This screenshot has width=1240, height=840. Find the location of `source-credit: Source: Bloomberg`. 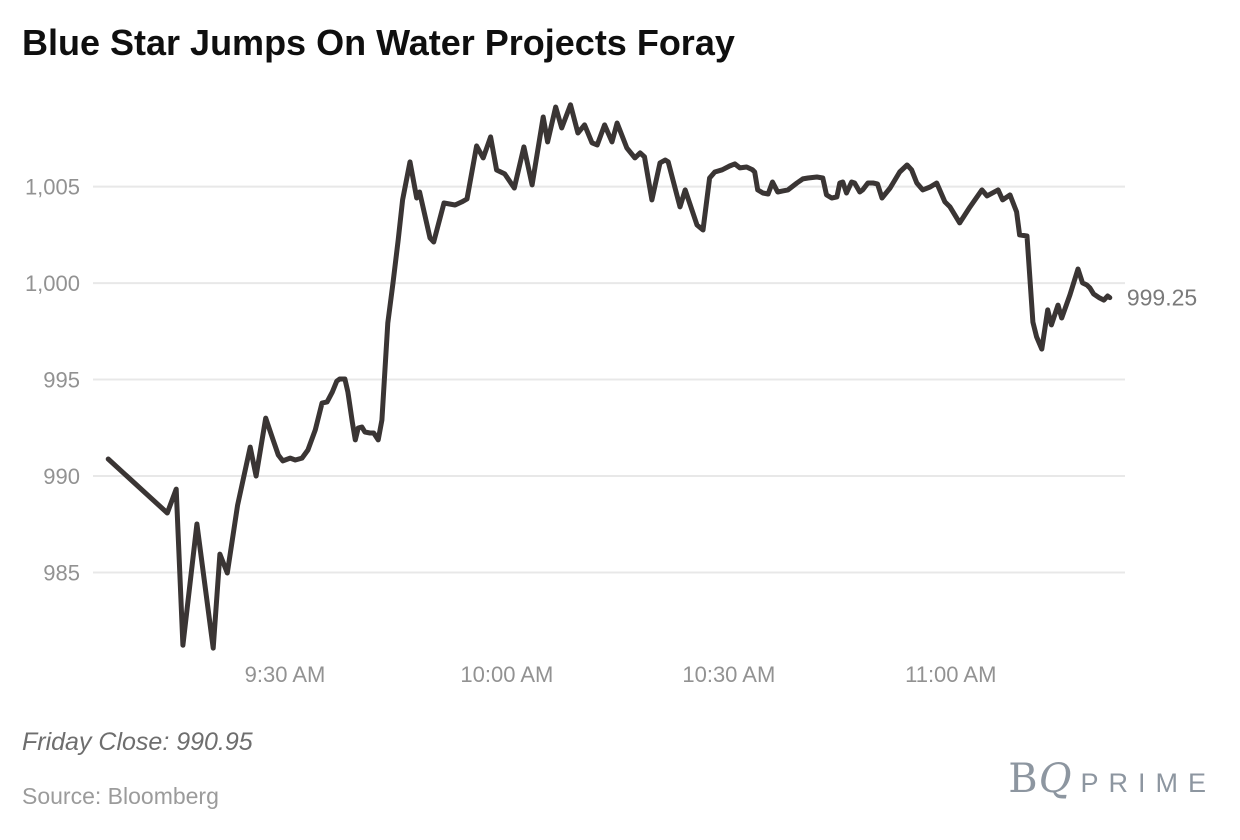

source-credit: Source: Bloomberg is located at coordinates (120, 796).